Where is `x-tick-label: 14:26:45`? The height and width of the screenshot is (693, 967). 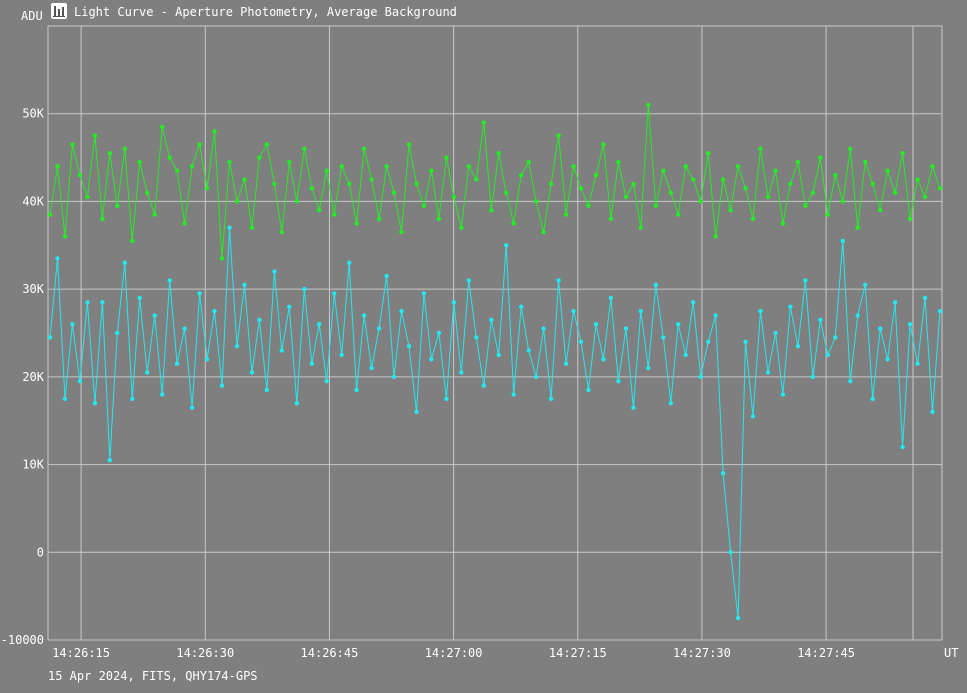 x-tick-label: 14:26:45 is located at coordinates (330, 653).